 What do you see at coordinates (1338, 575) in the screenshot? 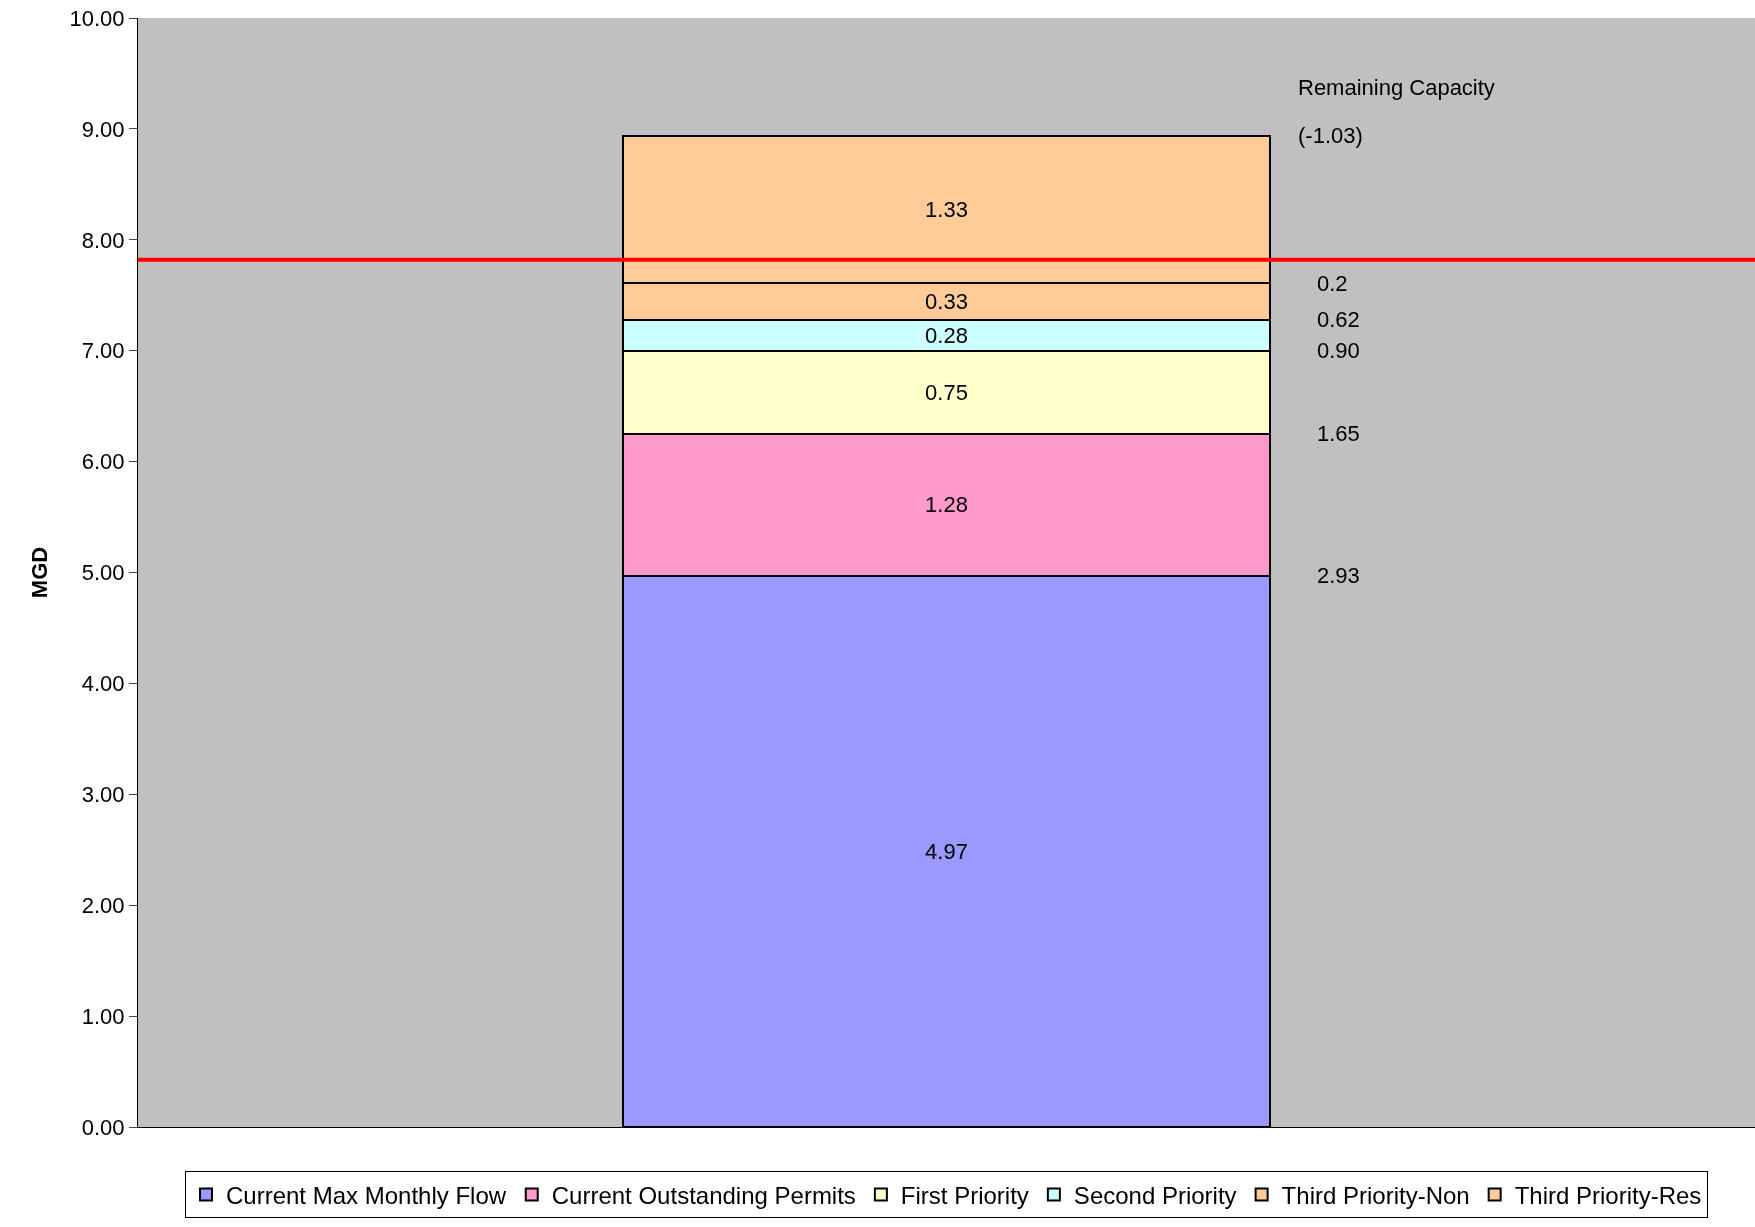
I see `annotation: 2.93` at bounding box center [1338, 575].